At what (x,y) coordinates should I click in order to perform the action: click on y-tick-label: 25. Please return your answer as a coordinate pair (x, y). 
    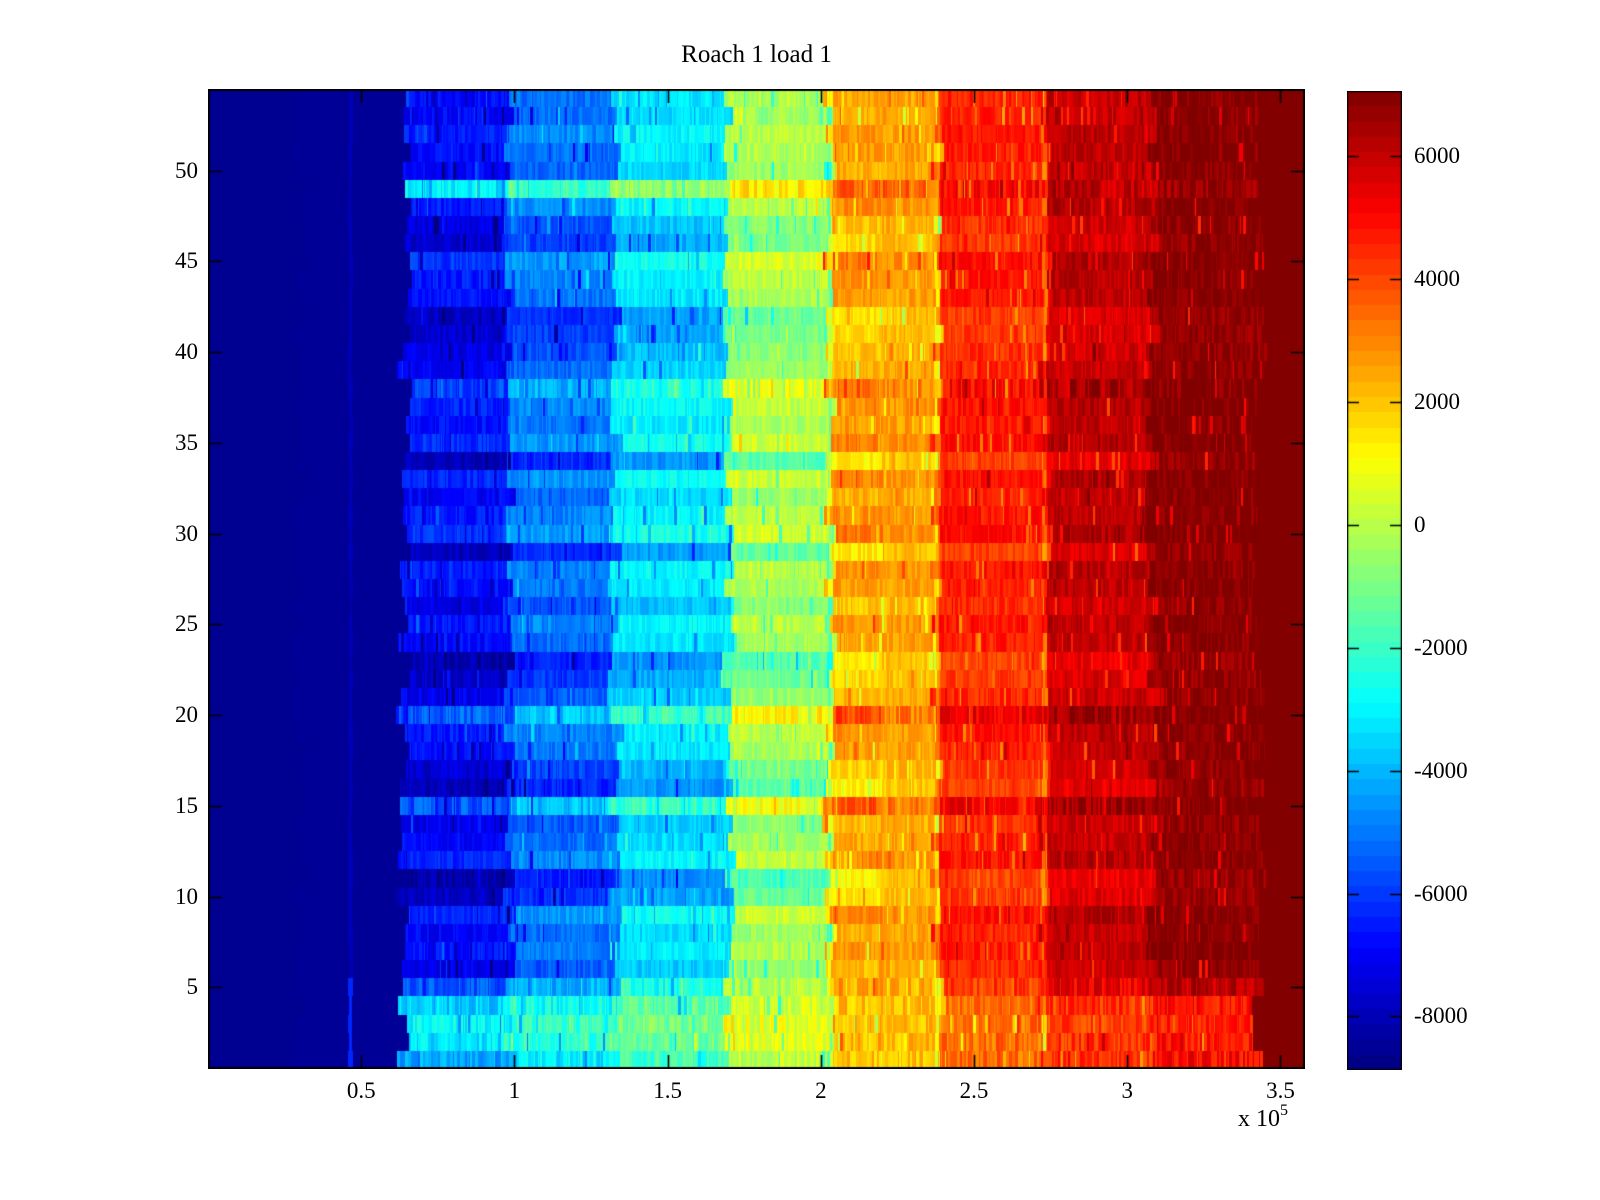
    Looking at the image, I should click on (186, 624).